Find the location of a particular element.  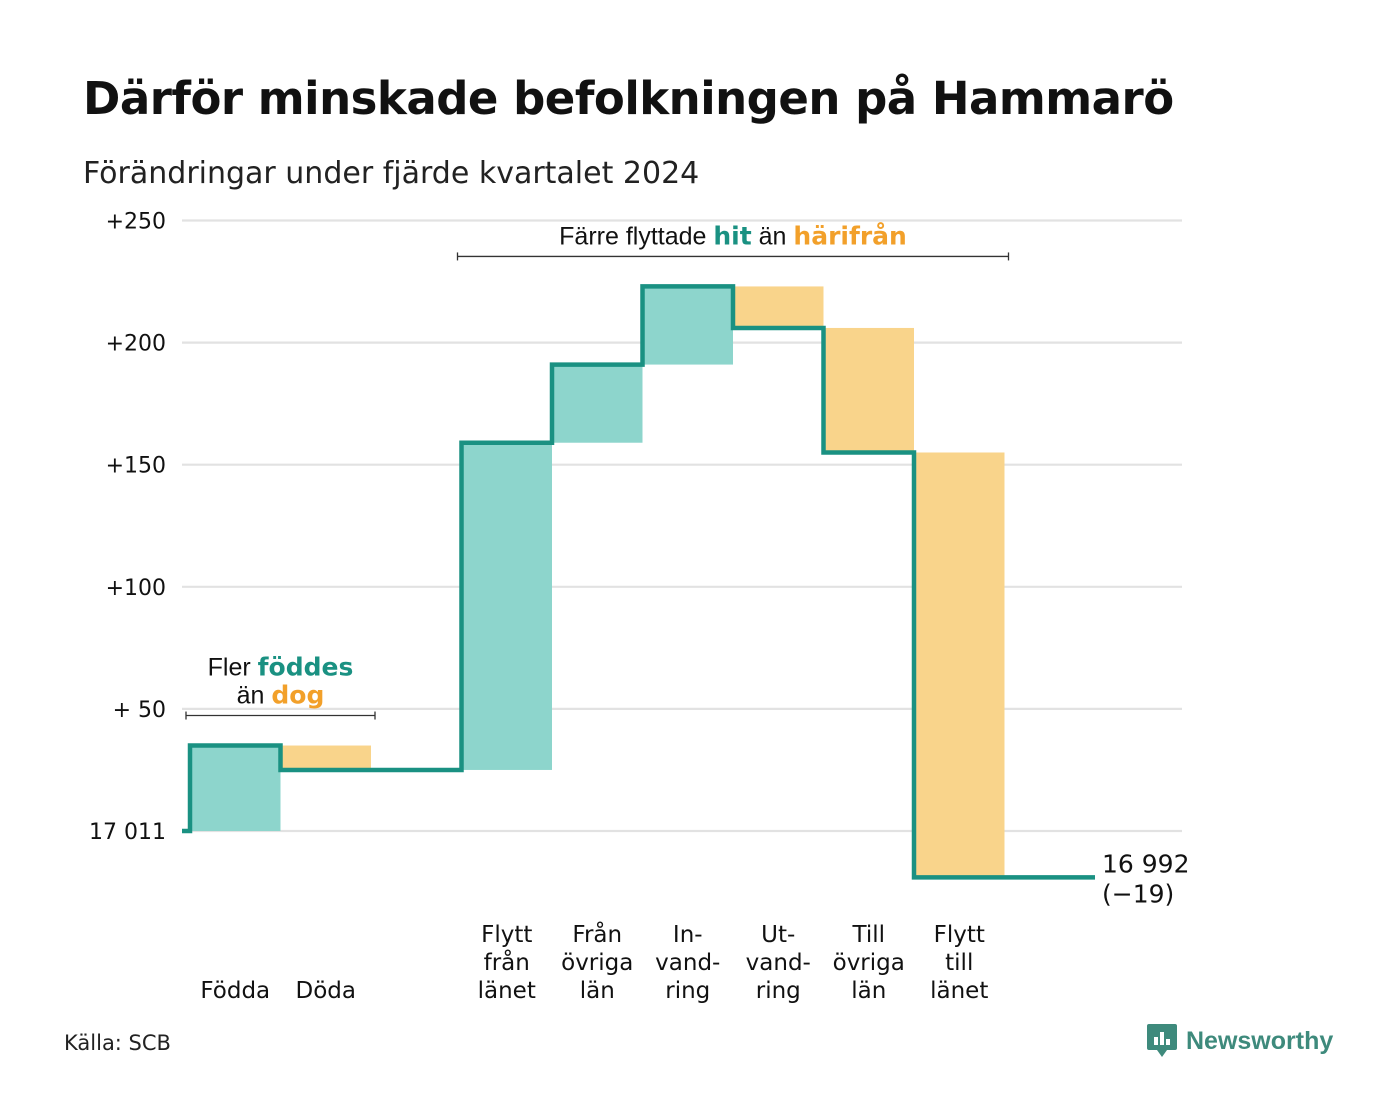

x-tick-label: In- is located at coordinates (688, 935).